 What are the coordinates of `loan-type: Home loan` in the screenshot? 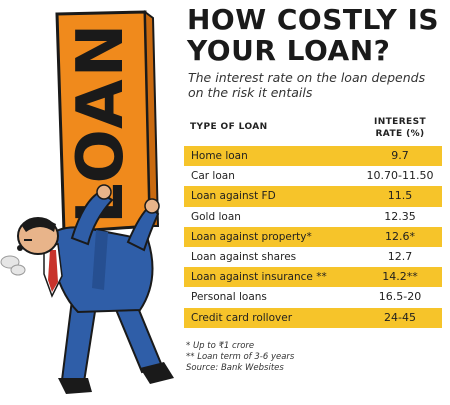 It's located at (219, 156).